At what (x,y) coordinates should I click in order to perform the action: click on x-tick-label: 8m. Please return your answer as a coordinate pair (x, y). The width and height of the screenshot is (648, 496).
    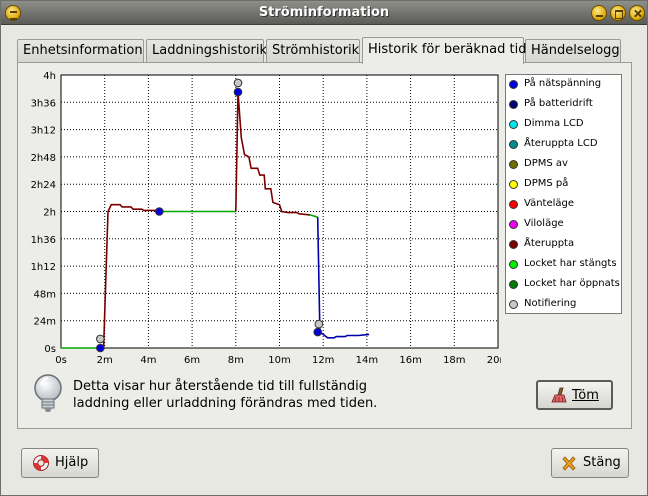
    Looking at the image, I should click on (236, 360).